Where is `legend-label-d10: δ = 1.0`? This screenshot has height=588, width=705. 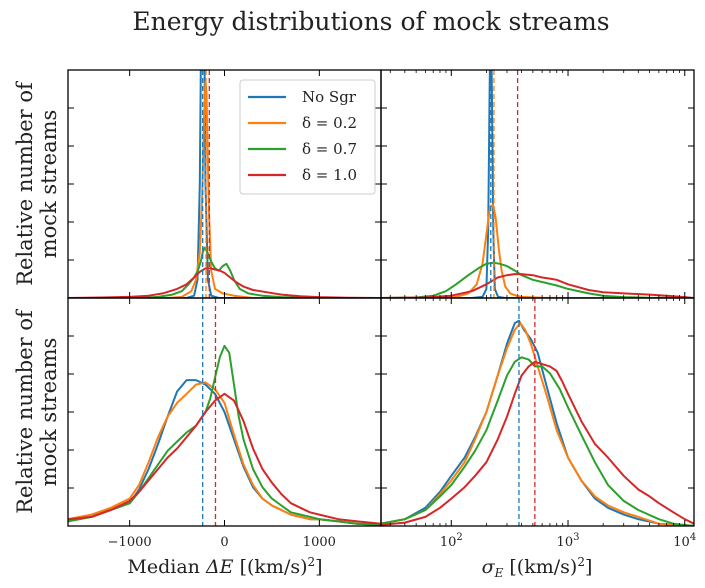 legend-label-d10: δ = 1.0 is located at coordinates (329, 175).